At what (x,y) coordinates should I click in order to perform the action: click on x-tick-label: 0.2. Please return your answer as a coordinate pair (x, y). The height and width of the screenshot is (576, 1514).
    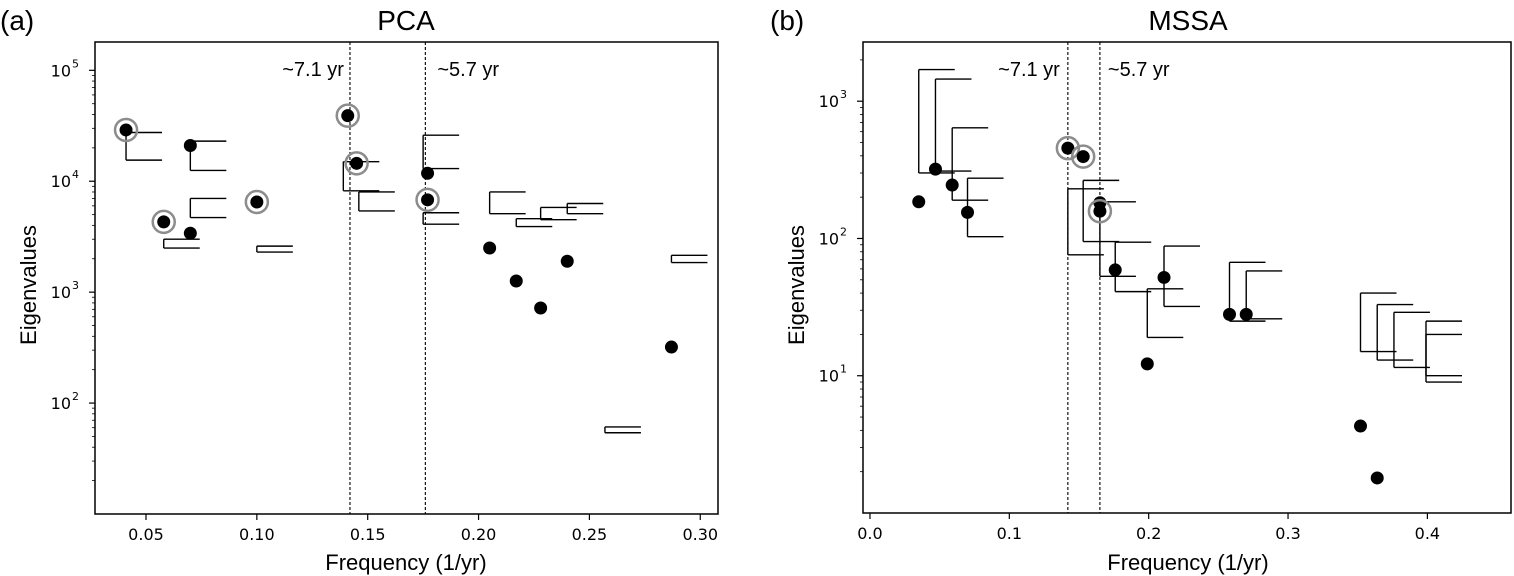
    Looking at the image, I should click on (1148, 533).